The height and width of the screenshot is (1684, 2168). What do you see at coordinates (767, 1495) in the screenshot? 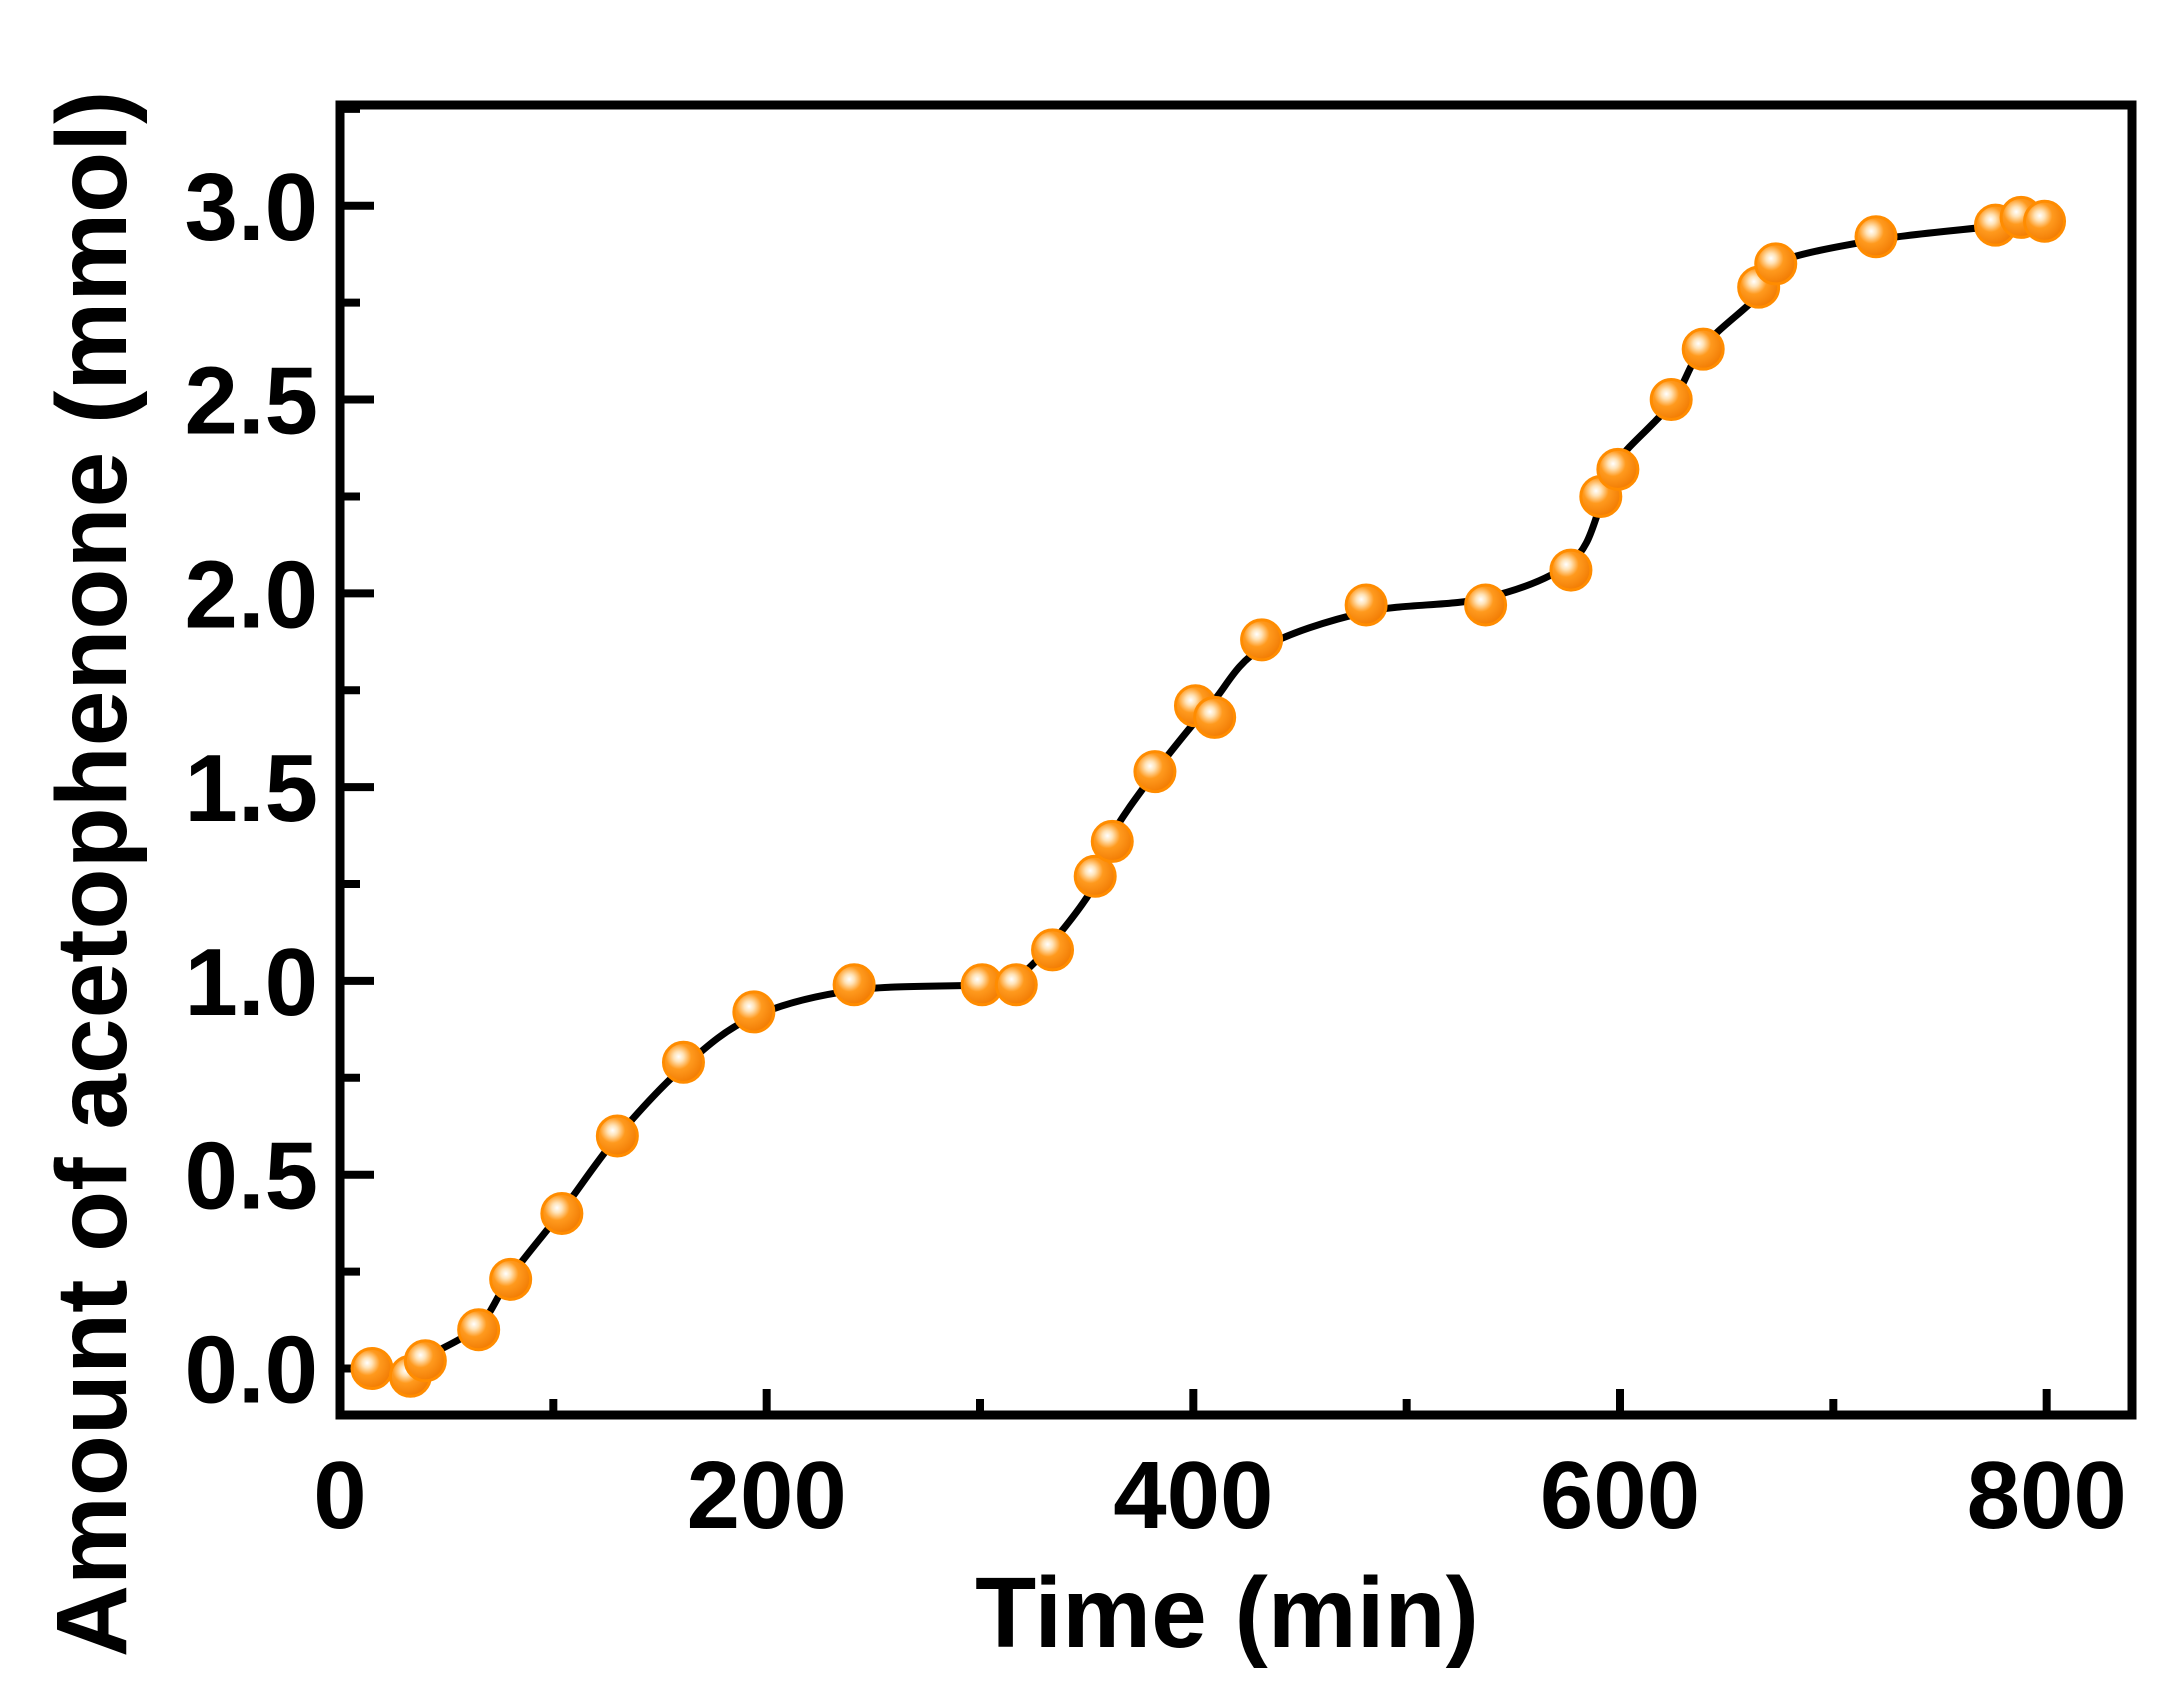
I see `x-tick-label: 200` at bounding box center [767, 1495].